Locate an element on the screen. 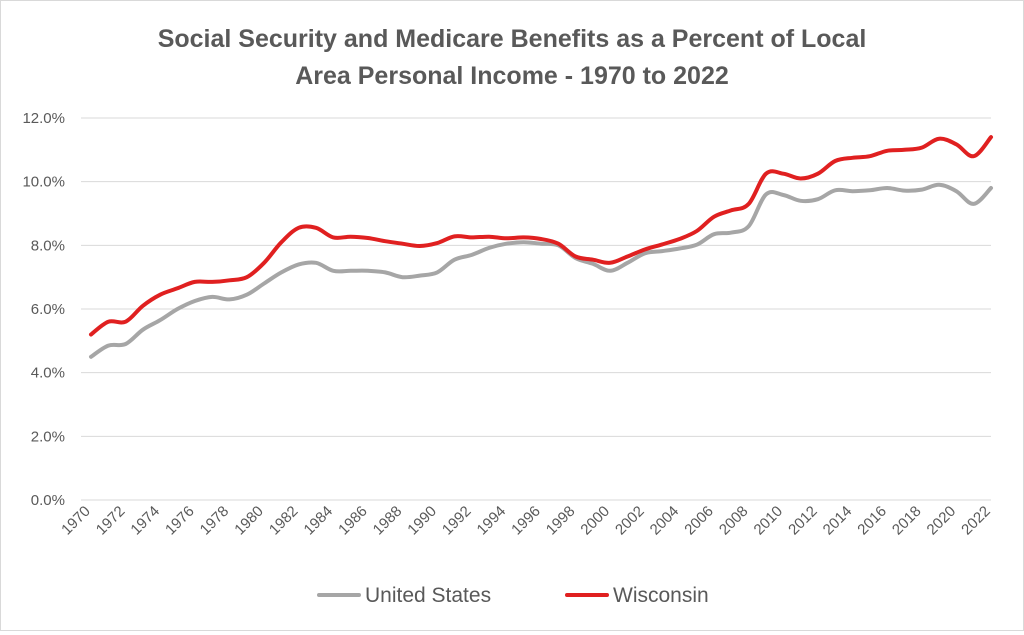  x-tick-label: 2006 is located at coordinates (699, 521).